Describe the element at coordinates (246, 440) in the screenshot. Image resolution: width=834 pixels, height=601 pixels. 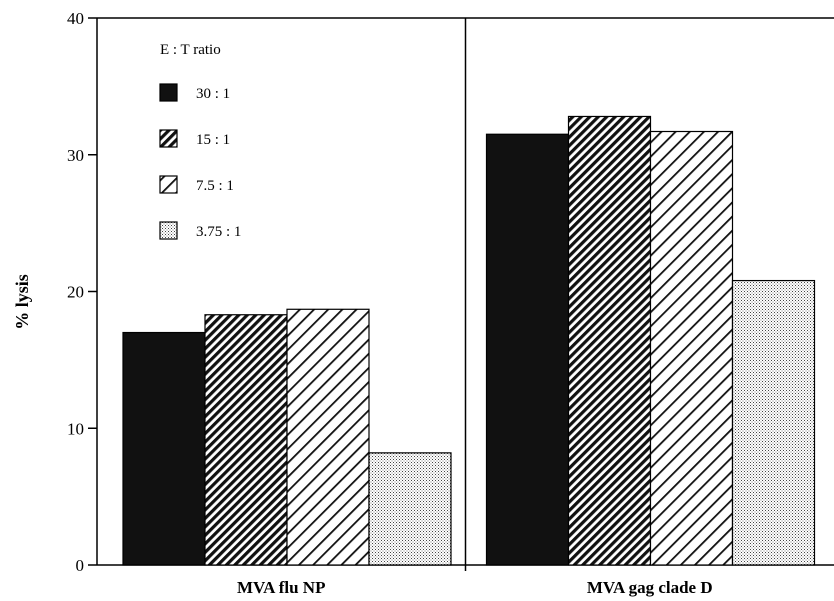
I see `bar-15-1-mva-flu-np` at that location.